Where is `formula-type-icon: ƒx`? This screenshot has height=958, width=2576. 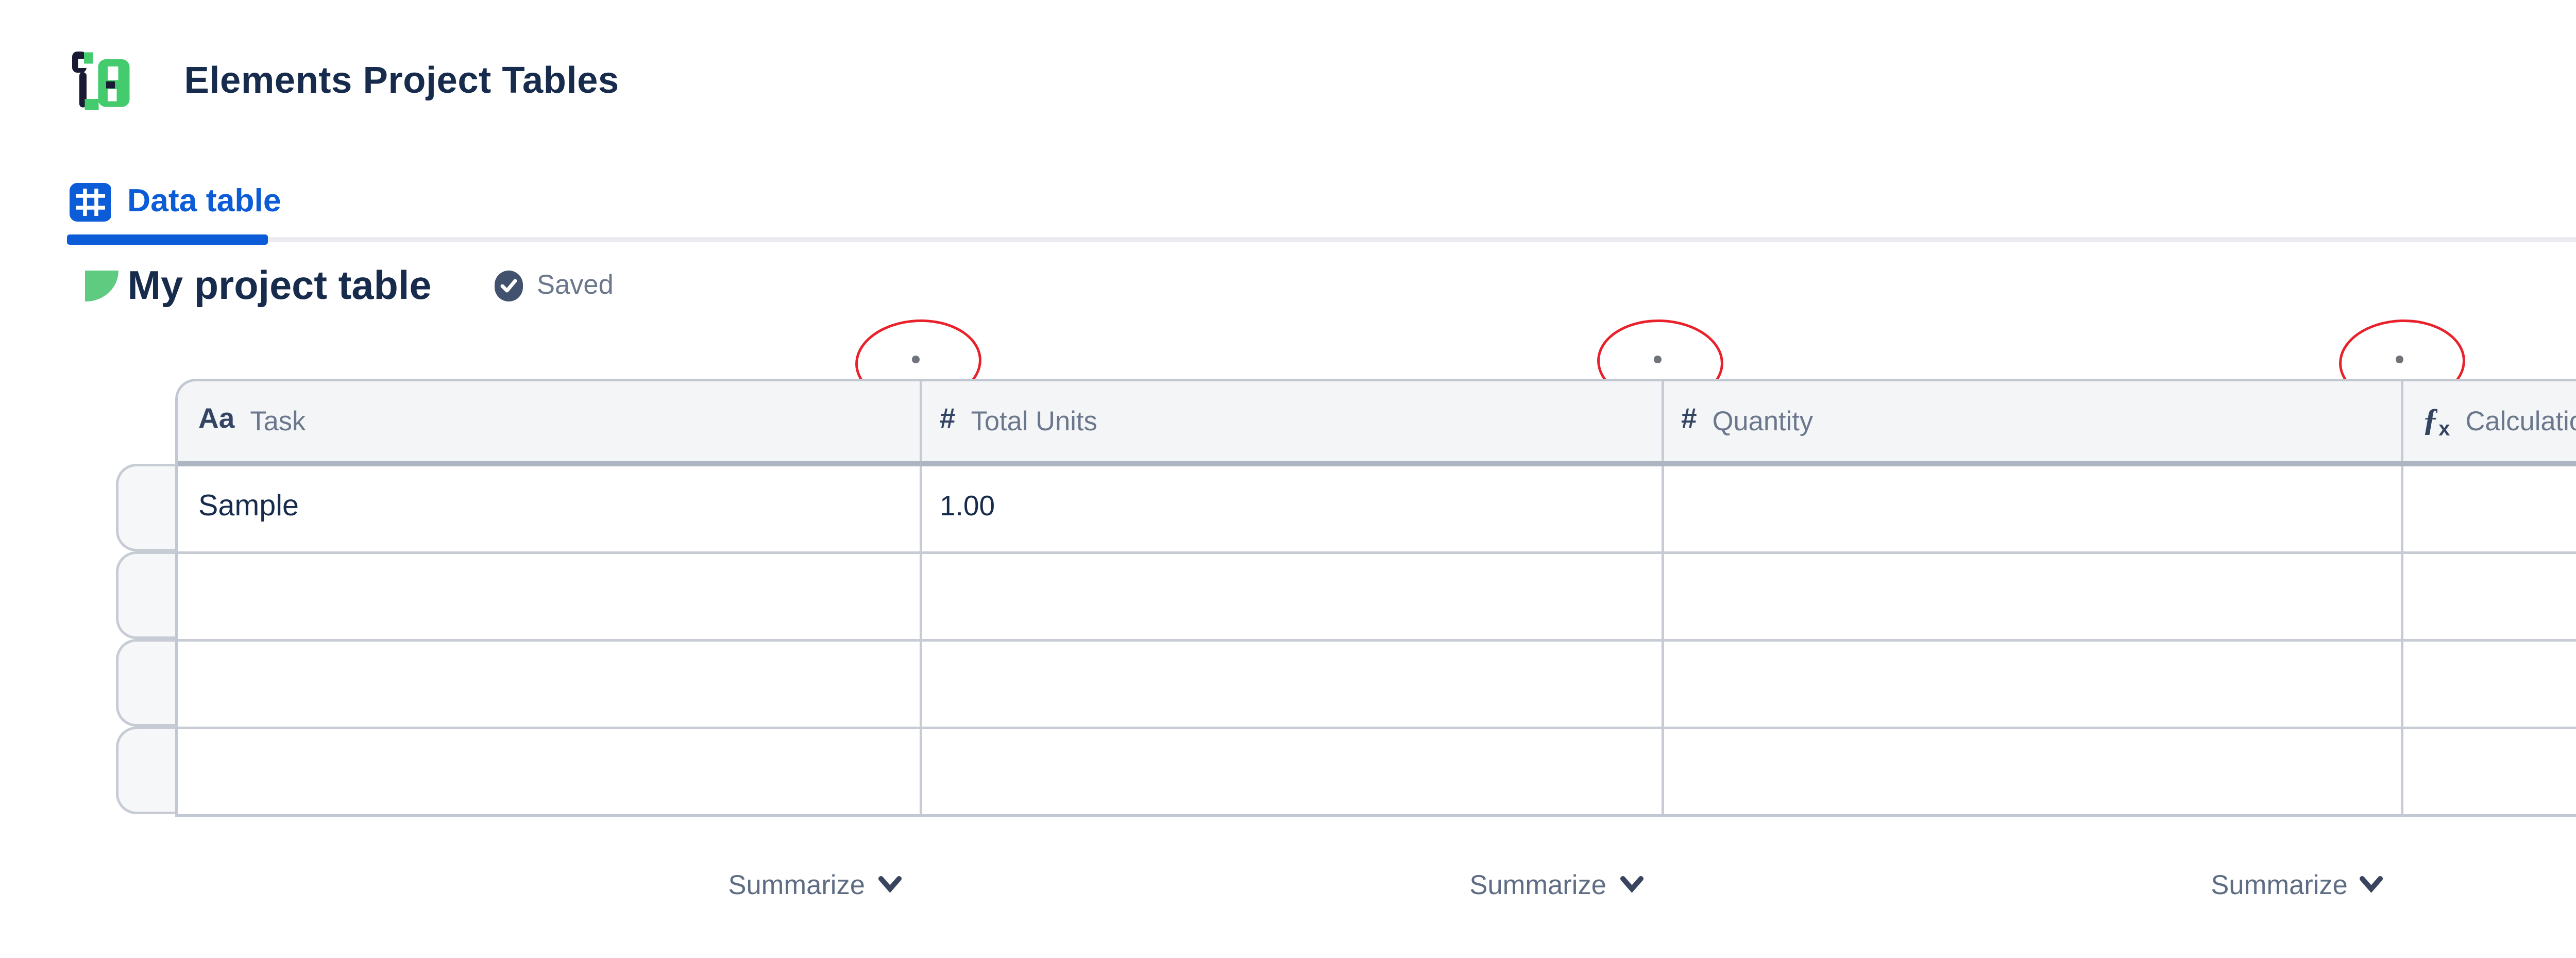 formula-type-icon: ƒx is located at coordinates (2436, 420).